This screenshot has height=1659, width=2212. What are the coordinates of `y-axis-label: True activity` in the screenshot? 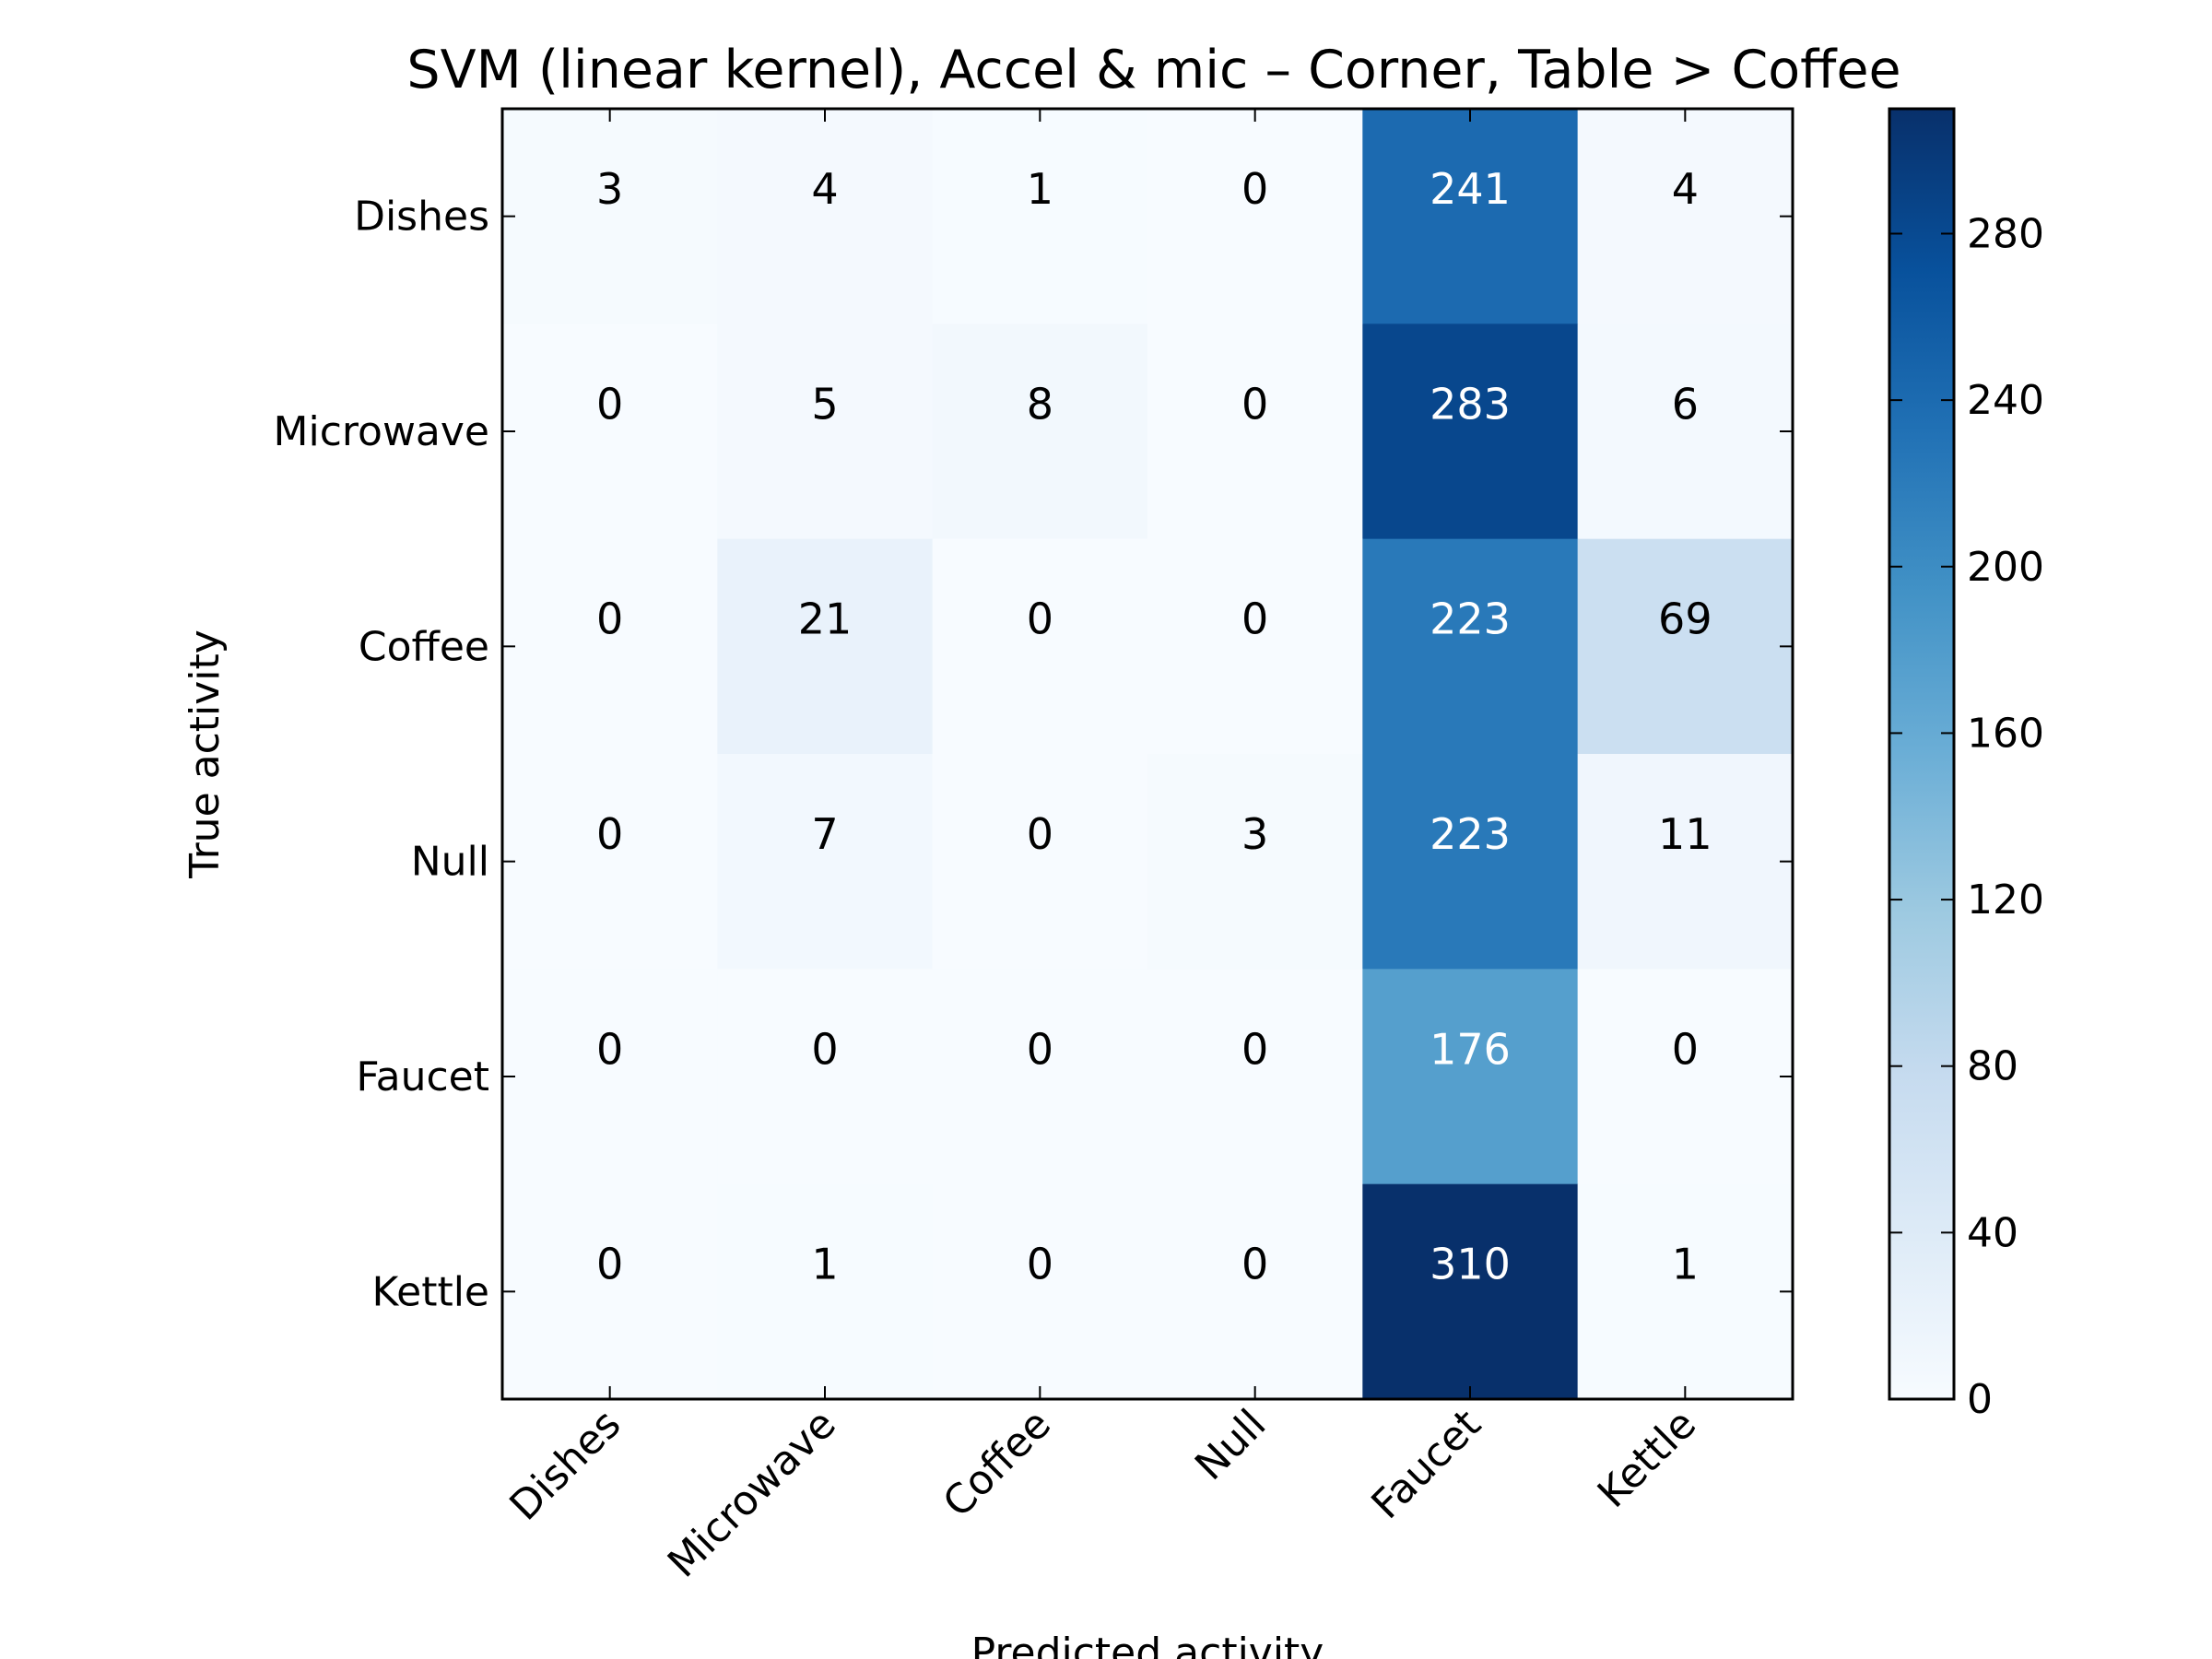 It's located at (205, 754).